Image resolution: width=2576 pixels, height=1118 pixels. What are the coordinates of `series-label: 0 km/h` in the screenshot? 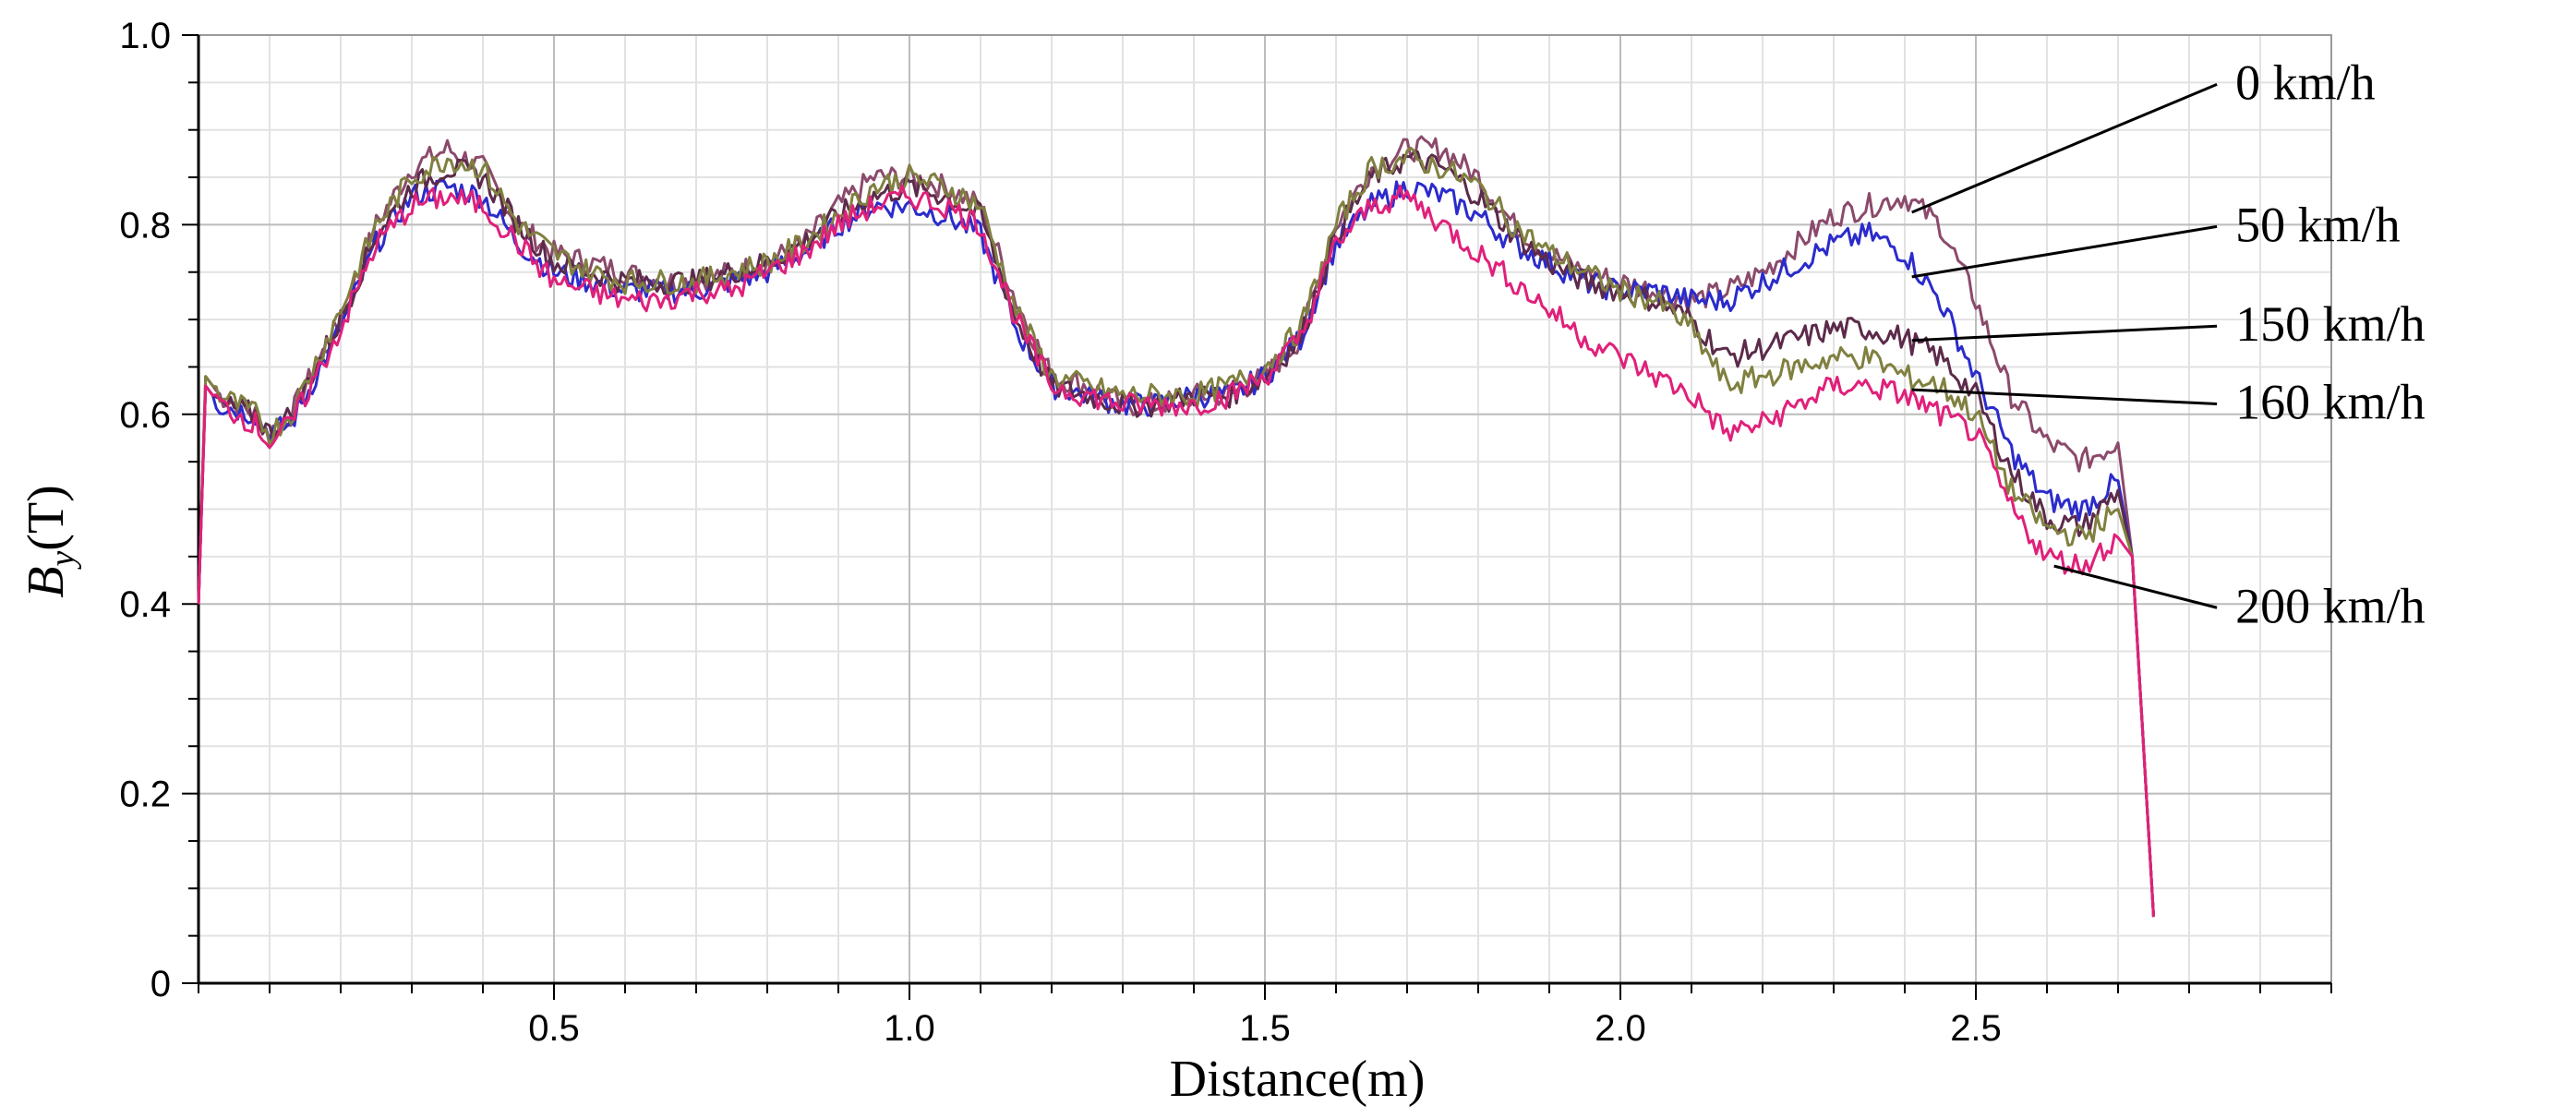 It's located at (2305, 82).